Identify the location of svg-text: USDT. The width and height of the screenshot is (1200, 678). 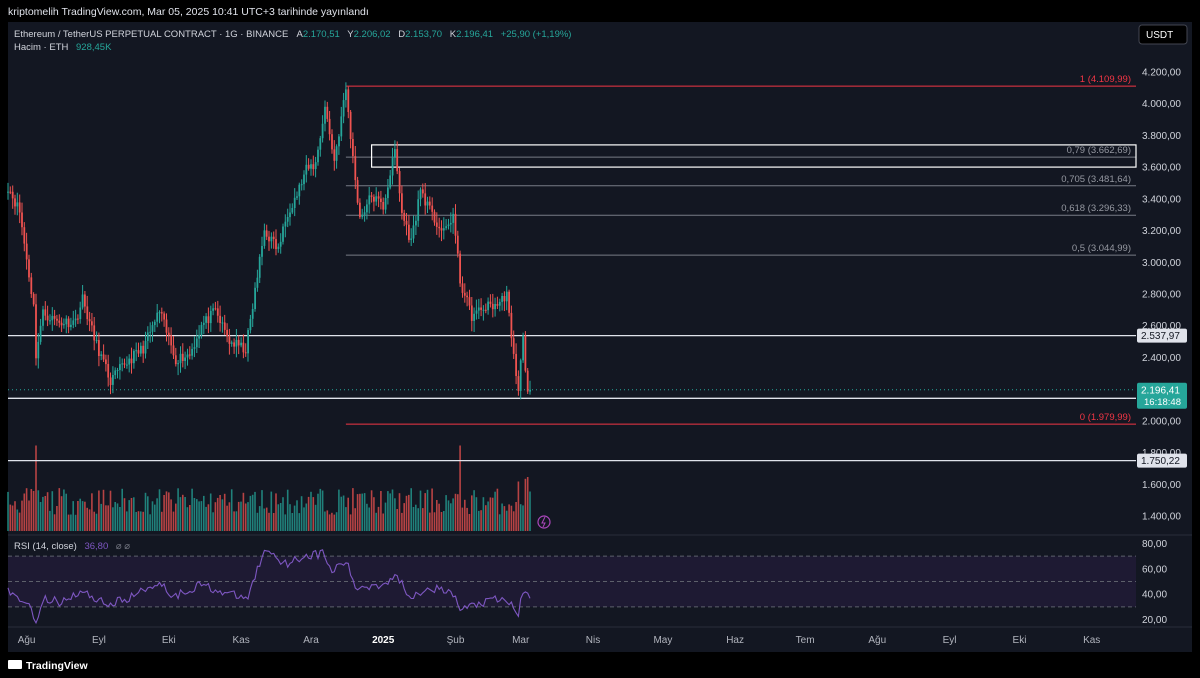
(1159, 35).